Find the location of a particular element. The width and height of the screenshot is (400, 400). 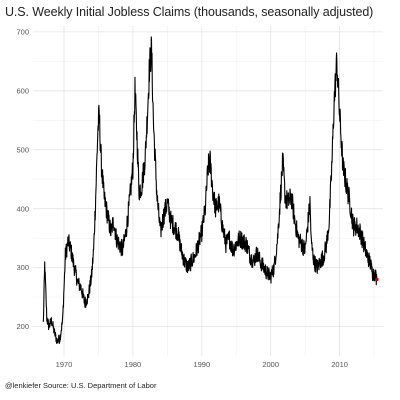

x-axis-ticks: 1970 1980 1990 2000 2010 is located at coordinates (202, 364).